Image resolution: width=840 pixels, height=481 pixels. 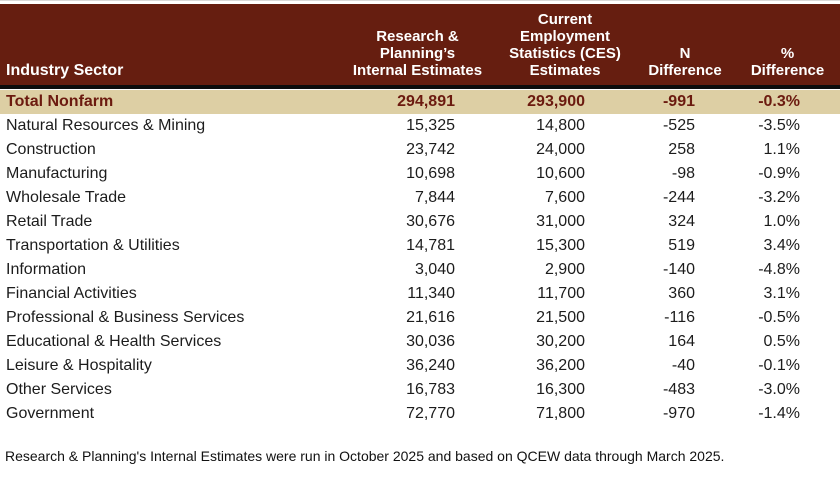 I want to click on cell-ces-estimate: 15,300, so click(x=560, y=245).